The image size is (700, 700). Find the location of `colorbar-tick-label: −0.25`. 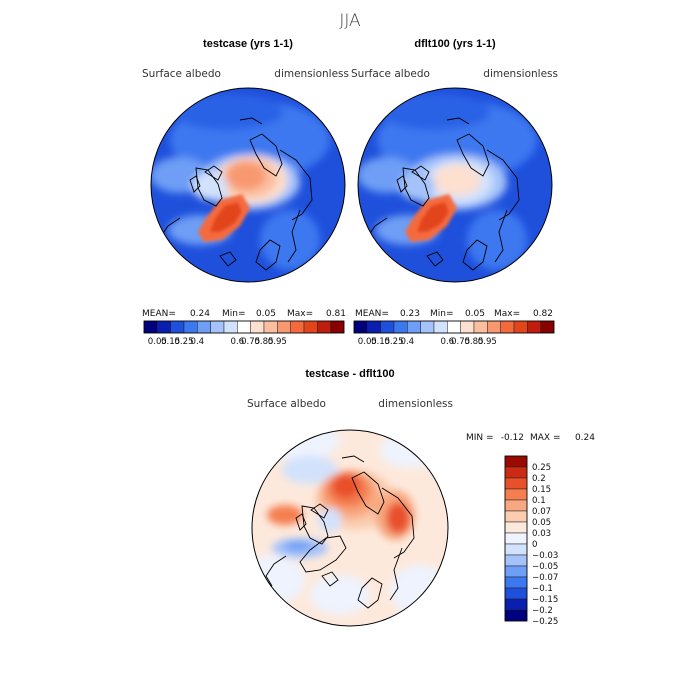

colorbar-tick-label: −0.25 is located at coordinates (545, 622).